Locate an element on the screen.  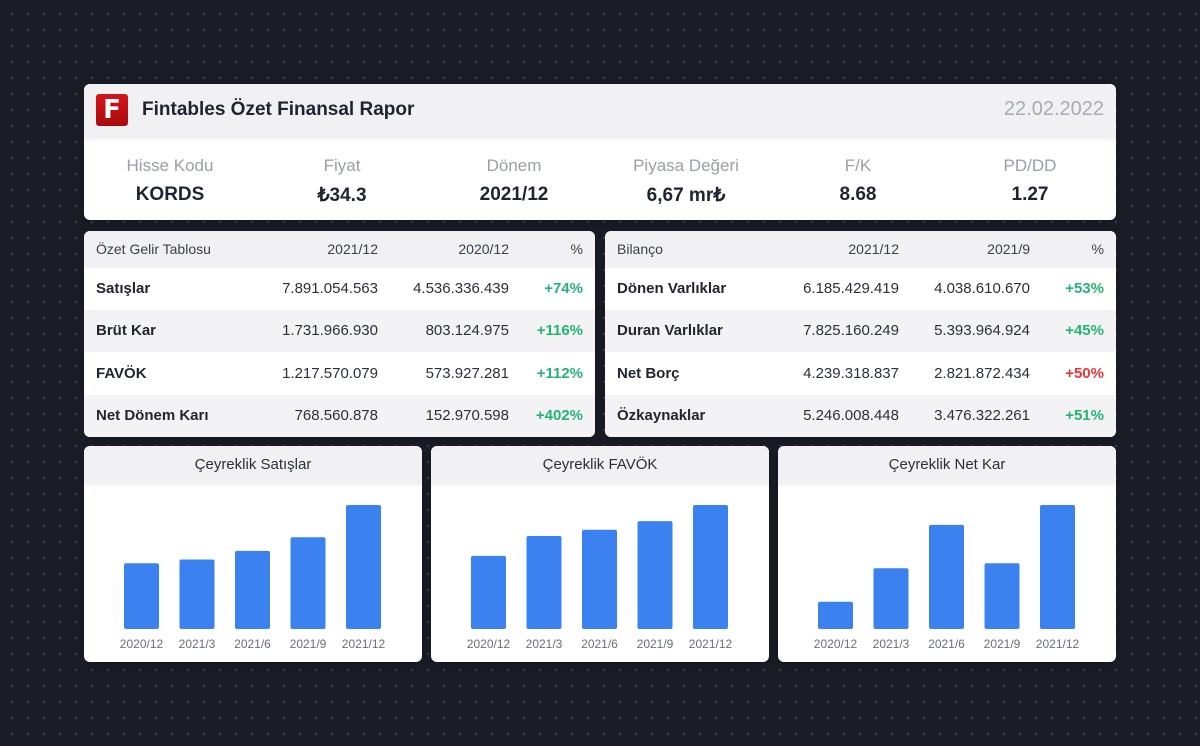
stat-piyasa-degeri: Piyasa Değeri 6,67 mr₺ is located at coordinates (686, 179).